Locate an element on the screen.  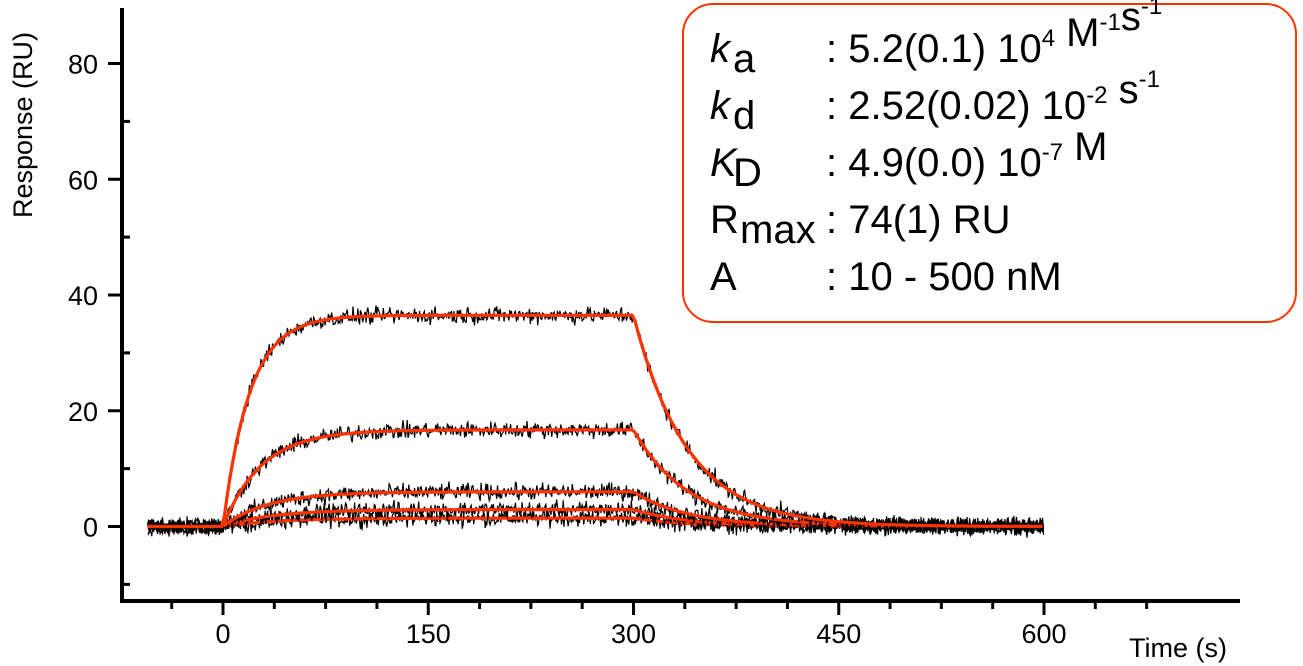
x-tick-label: 0 is located at coordinates (222, 634).